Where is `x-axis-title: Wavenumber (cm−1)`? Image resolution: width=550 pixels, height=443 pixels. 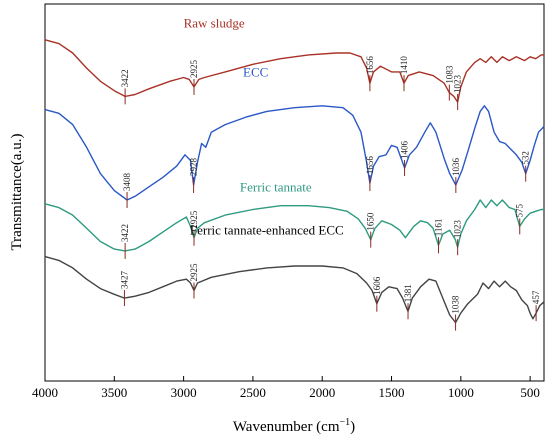
x-axis-title: Wavenumber (cm−1) is located at coordinates (294, 426).